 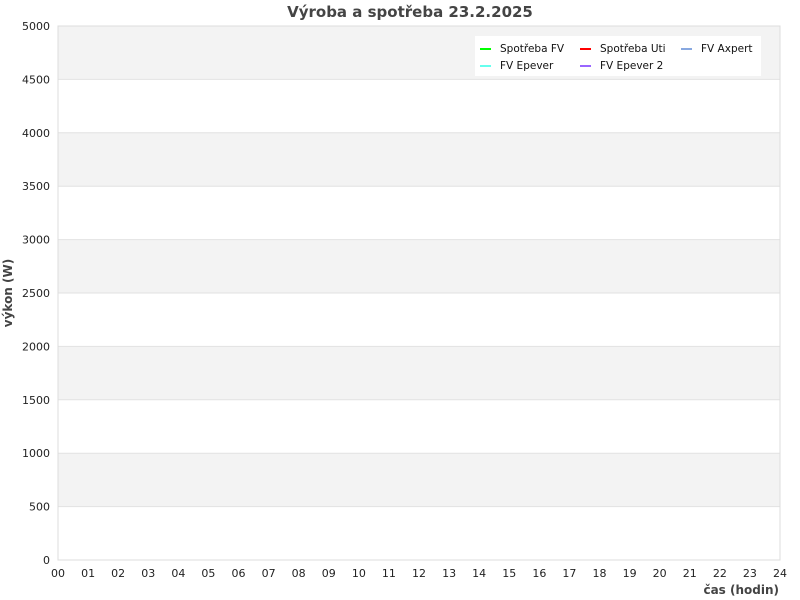 I want to click on x-tick-label: 07, so click(x=269, y=573).